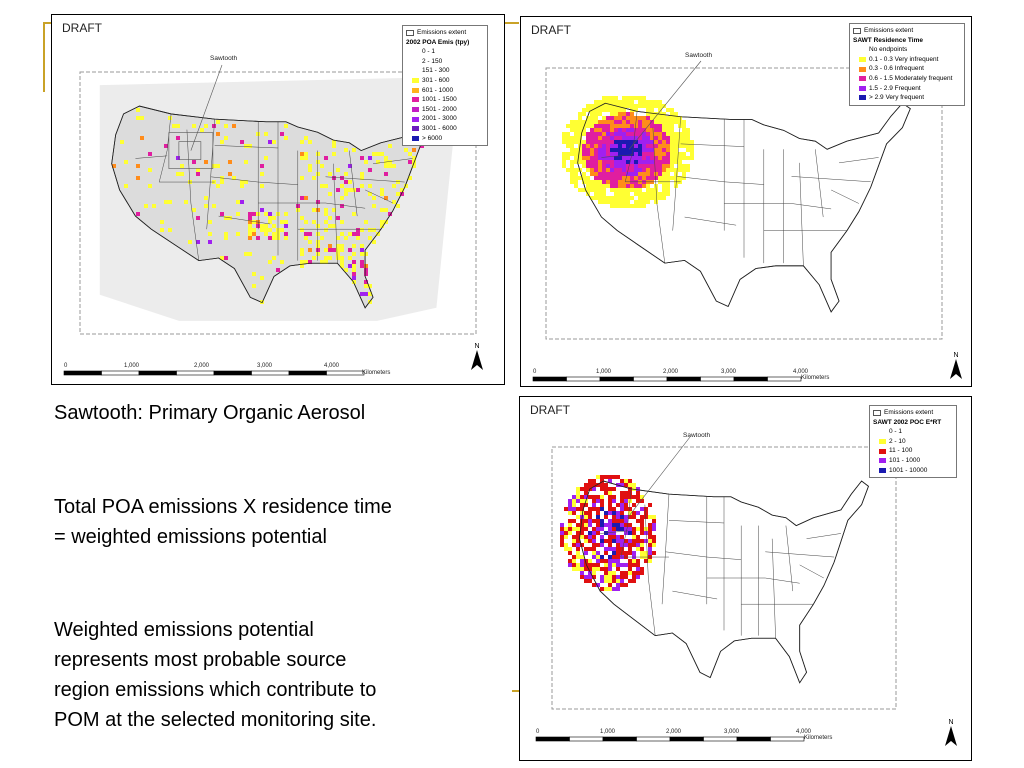 The height and width of the screenshot is (768, 1024). I want to click on legend-item: 0.3 - 0.6 Infrequent, so click(907, 69).